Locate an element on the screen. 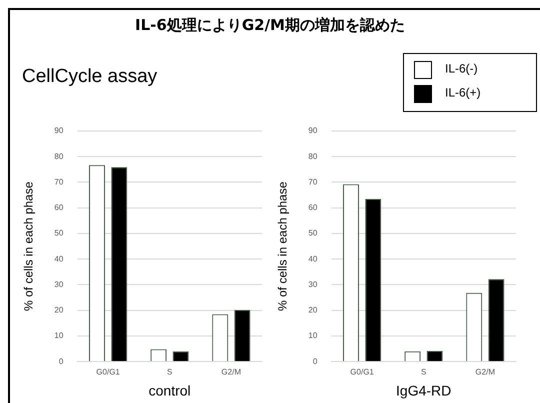 This screenshot has height=403, width=540. legend-label: IL-6(-) is located at coordinates (461, 68).